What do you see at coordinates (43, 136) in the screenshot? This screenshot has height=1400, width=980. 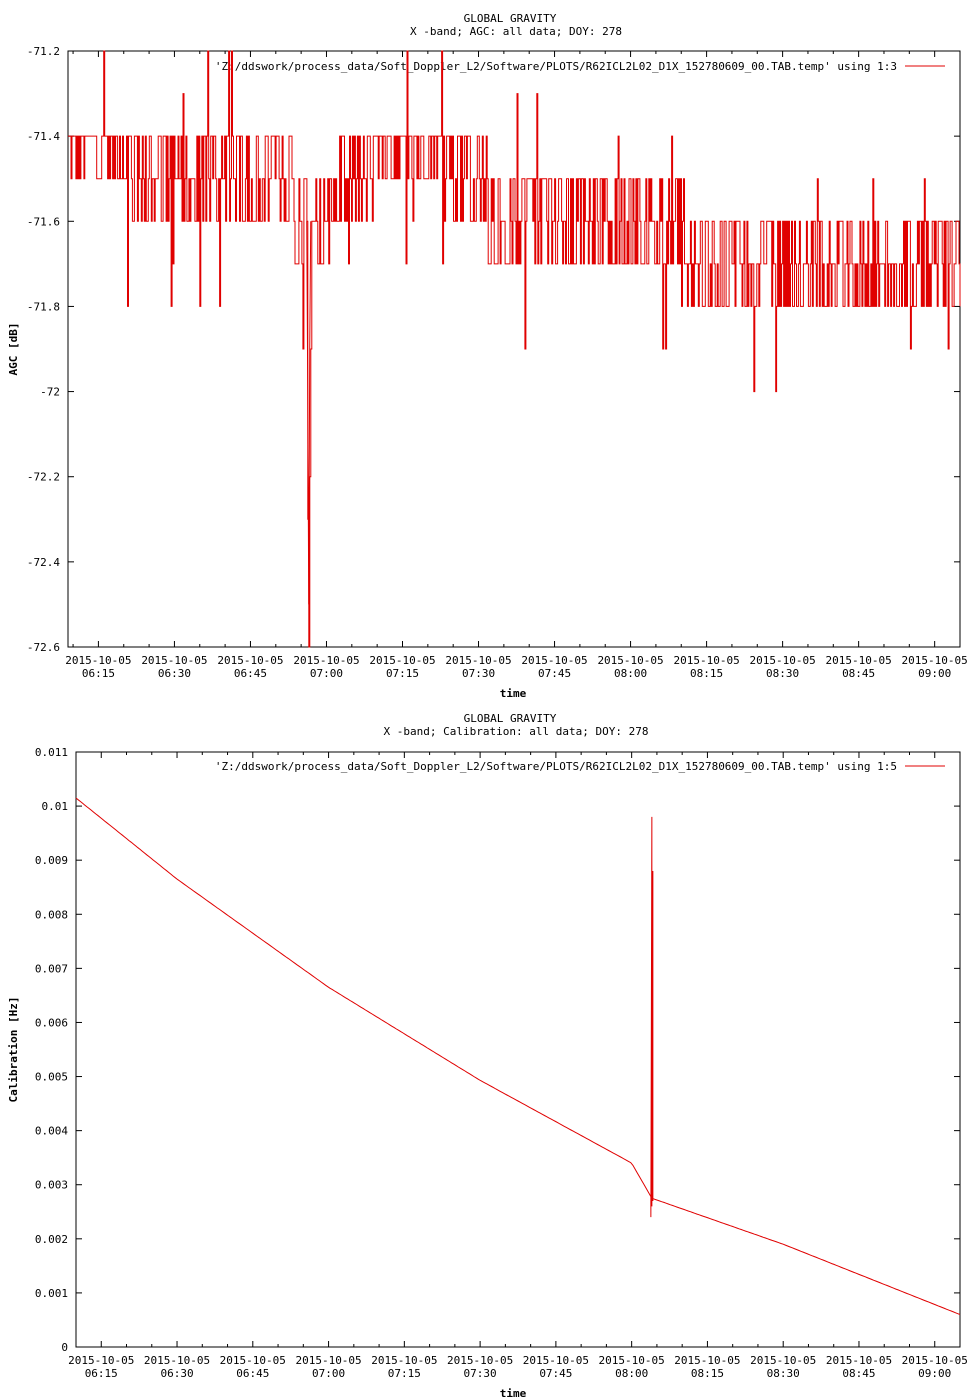 I see `y-tick-label: -71.4` at bounding box center [43, 136].